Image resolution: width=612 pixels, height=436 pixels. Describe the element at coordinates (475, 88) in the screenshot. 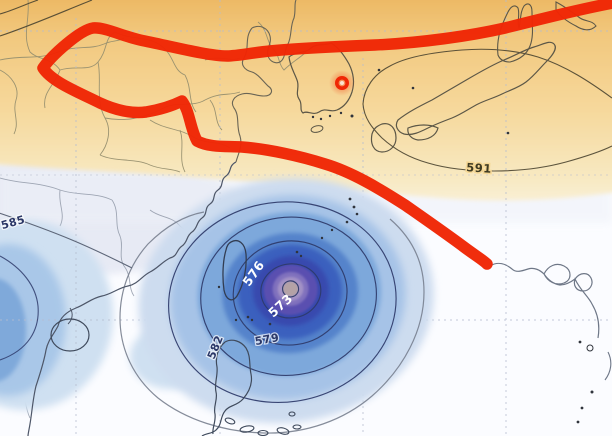

I see `coast-honshu` at that location.